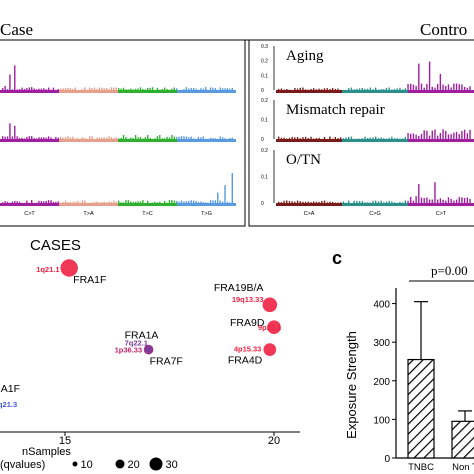  What do you see at coordinates (264, 76) in the screenshot?
I see `control-y-tick: 0.1` at bounding box center [264, 76].